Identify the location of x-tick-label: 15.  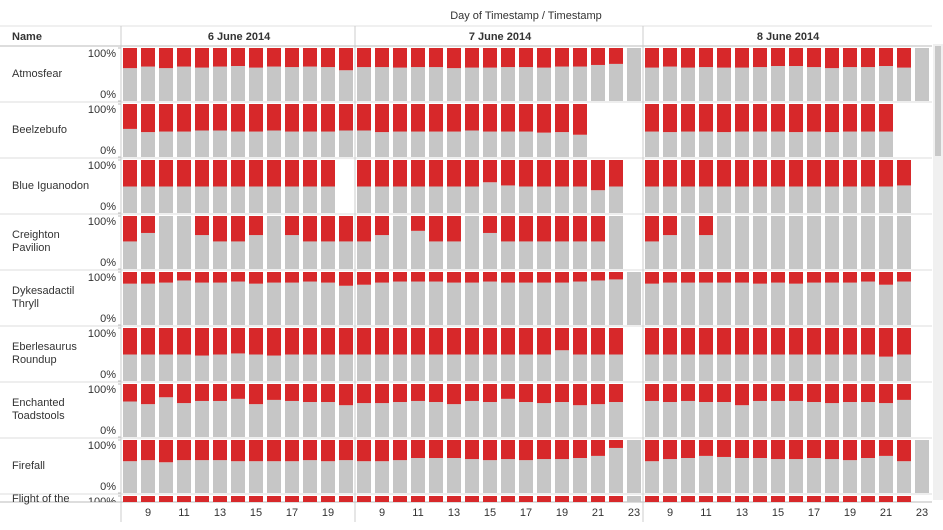
(490, 513).